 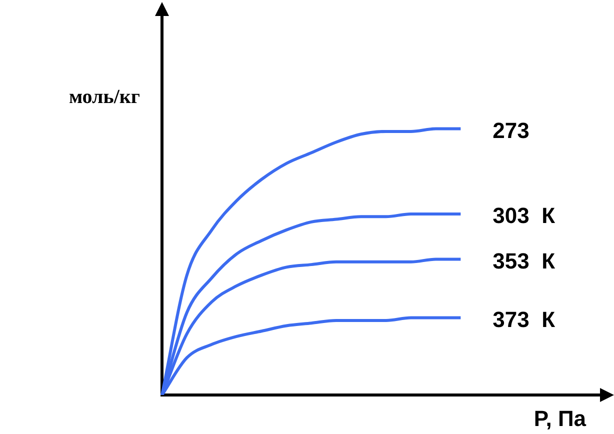 I want to click on series-label: 273, so click(x=511, y=130).